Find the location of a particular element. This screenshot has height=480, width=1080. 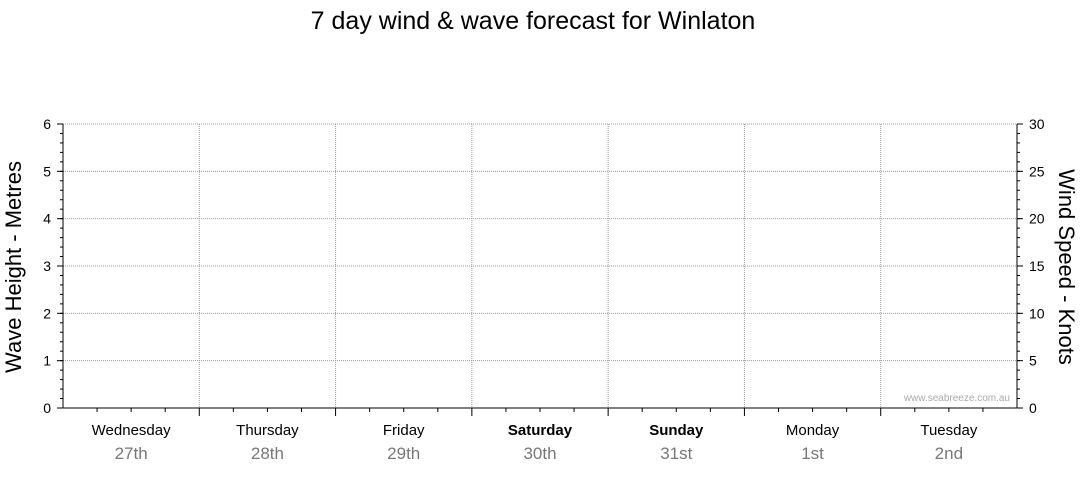

y-left-tick-label: 6 is located at coordinates (47, 124).